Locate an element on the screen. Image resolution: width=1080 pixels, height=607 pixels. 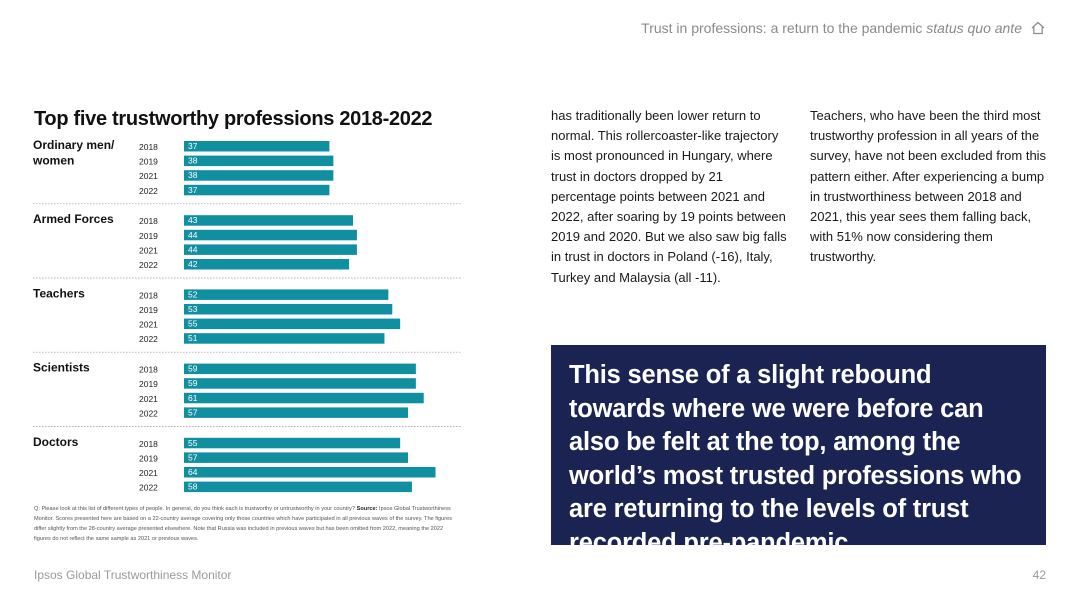
group-label: Doctors is located at coordinates (56, 442).